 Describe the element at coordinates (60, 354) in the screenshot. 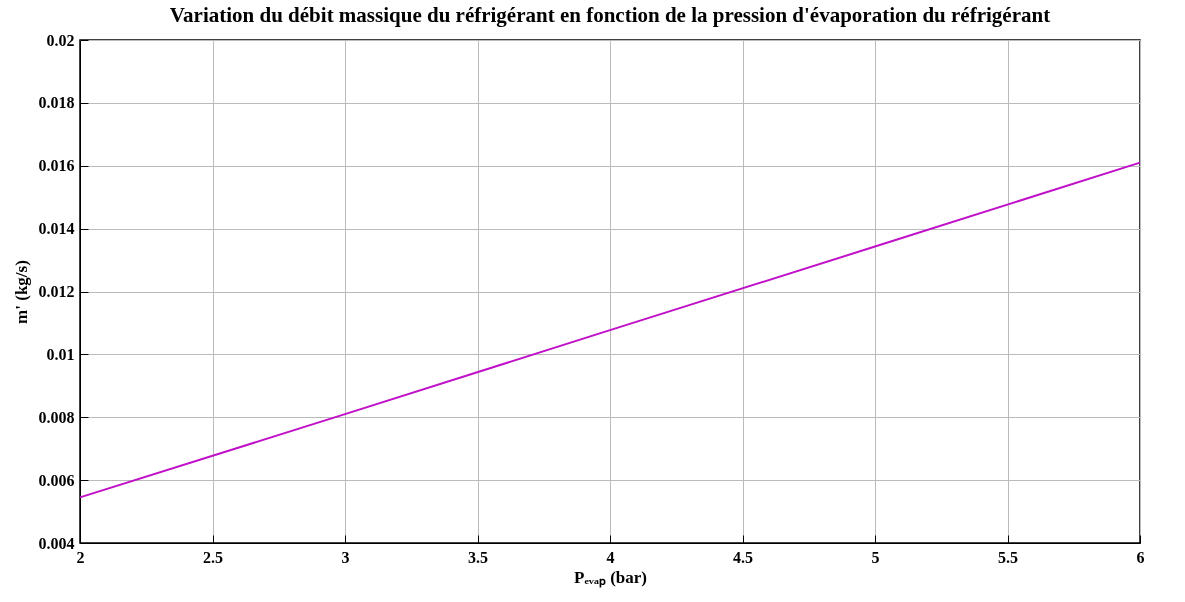

I see `y-tick-label: 0.01` at that location.